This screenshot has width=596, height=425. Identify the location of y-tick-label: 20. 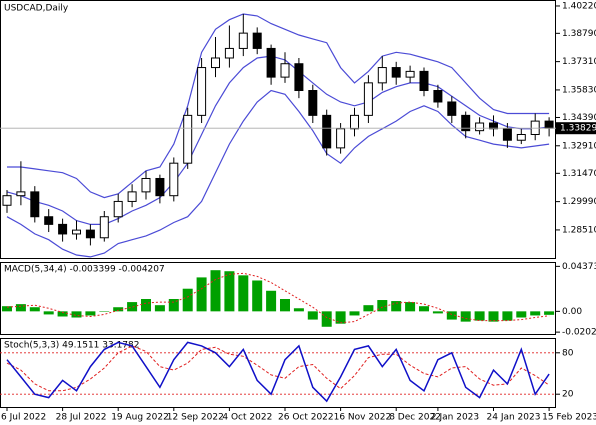
(568, 395).